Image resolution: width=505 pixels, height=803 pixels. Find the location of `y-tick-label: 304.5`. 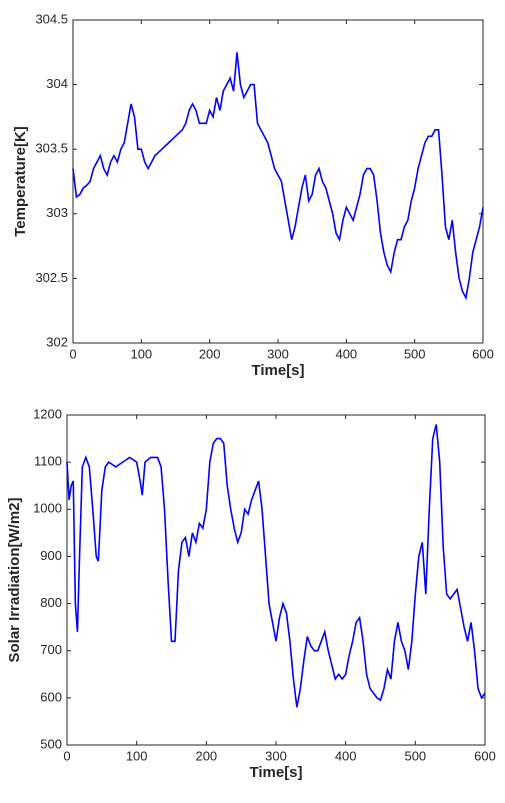

y-tick-label: 304.5 is located at coordinates (51, 18).